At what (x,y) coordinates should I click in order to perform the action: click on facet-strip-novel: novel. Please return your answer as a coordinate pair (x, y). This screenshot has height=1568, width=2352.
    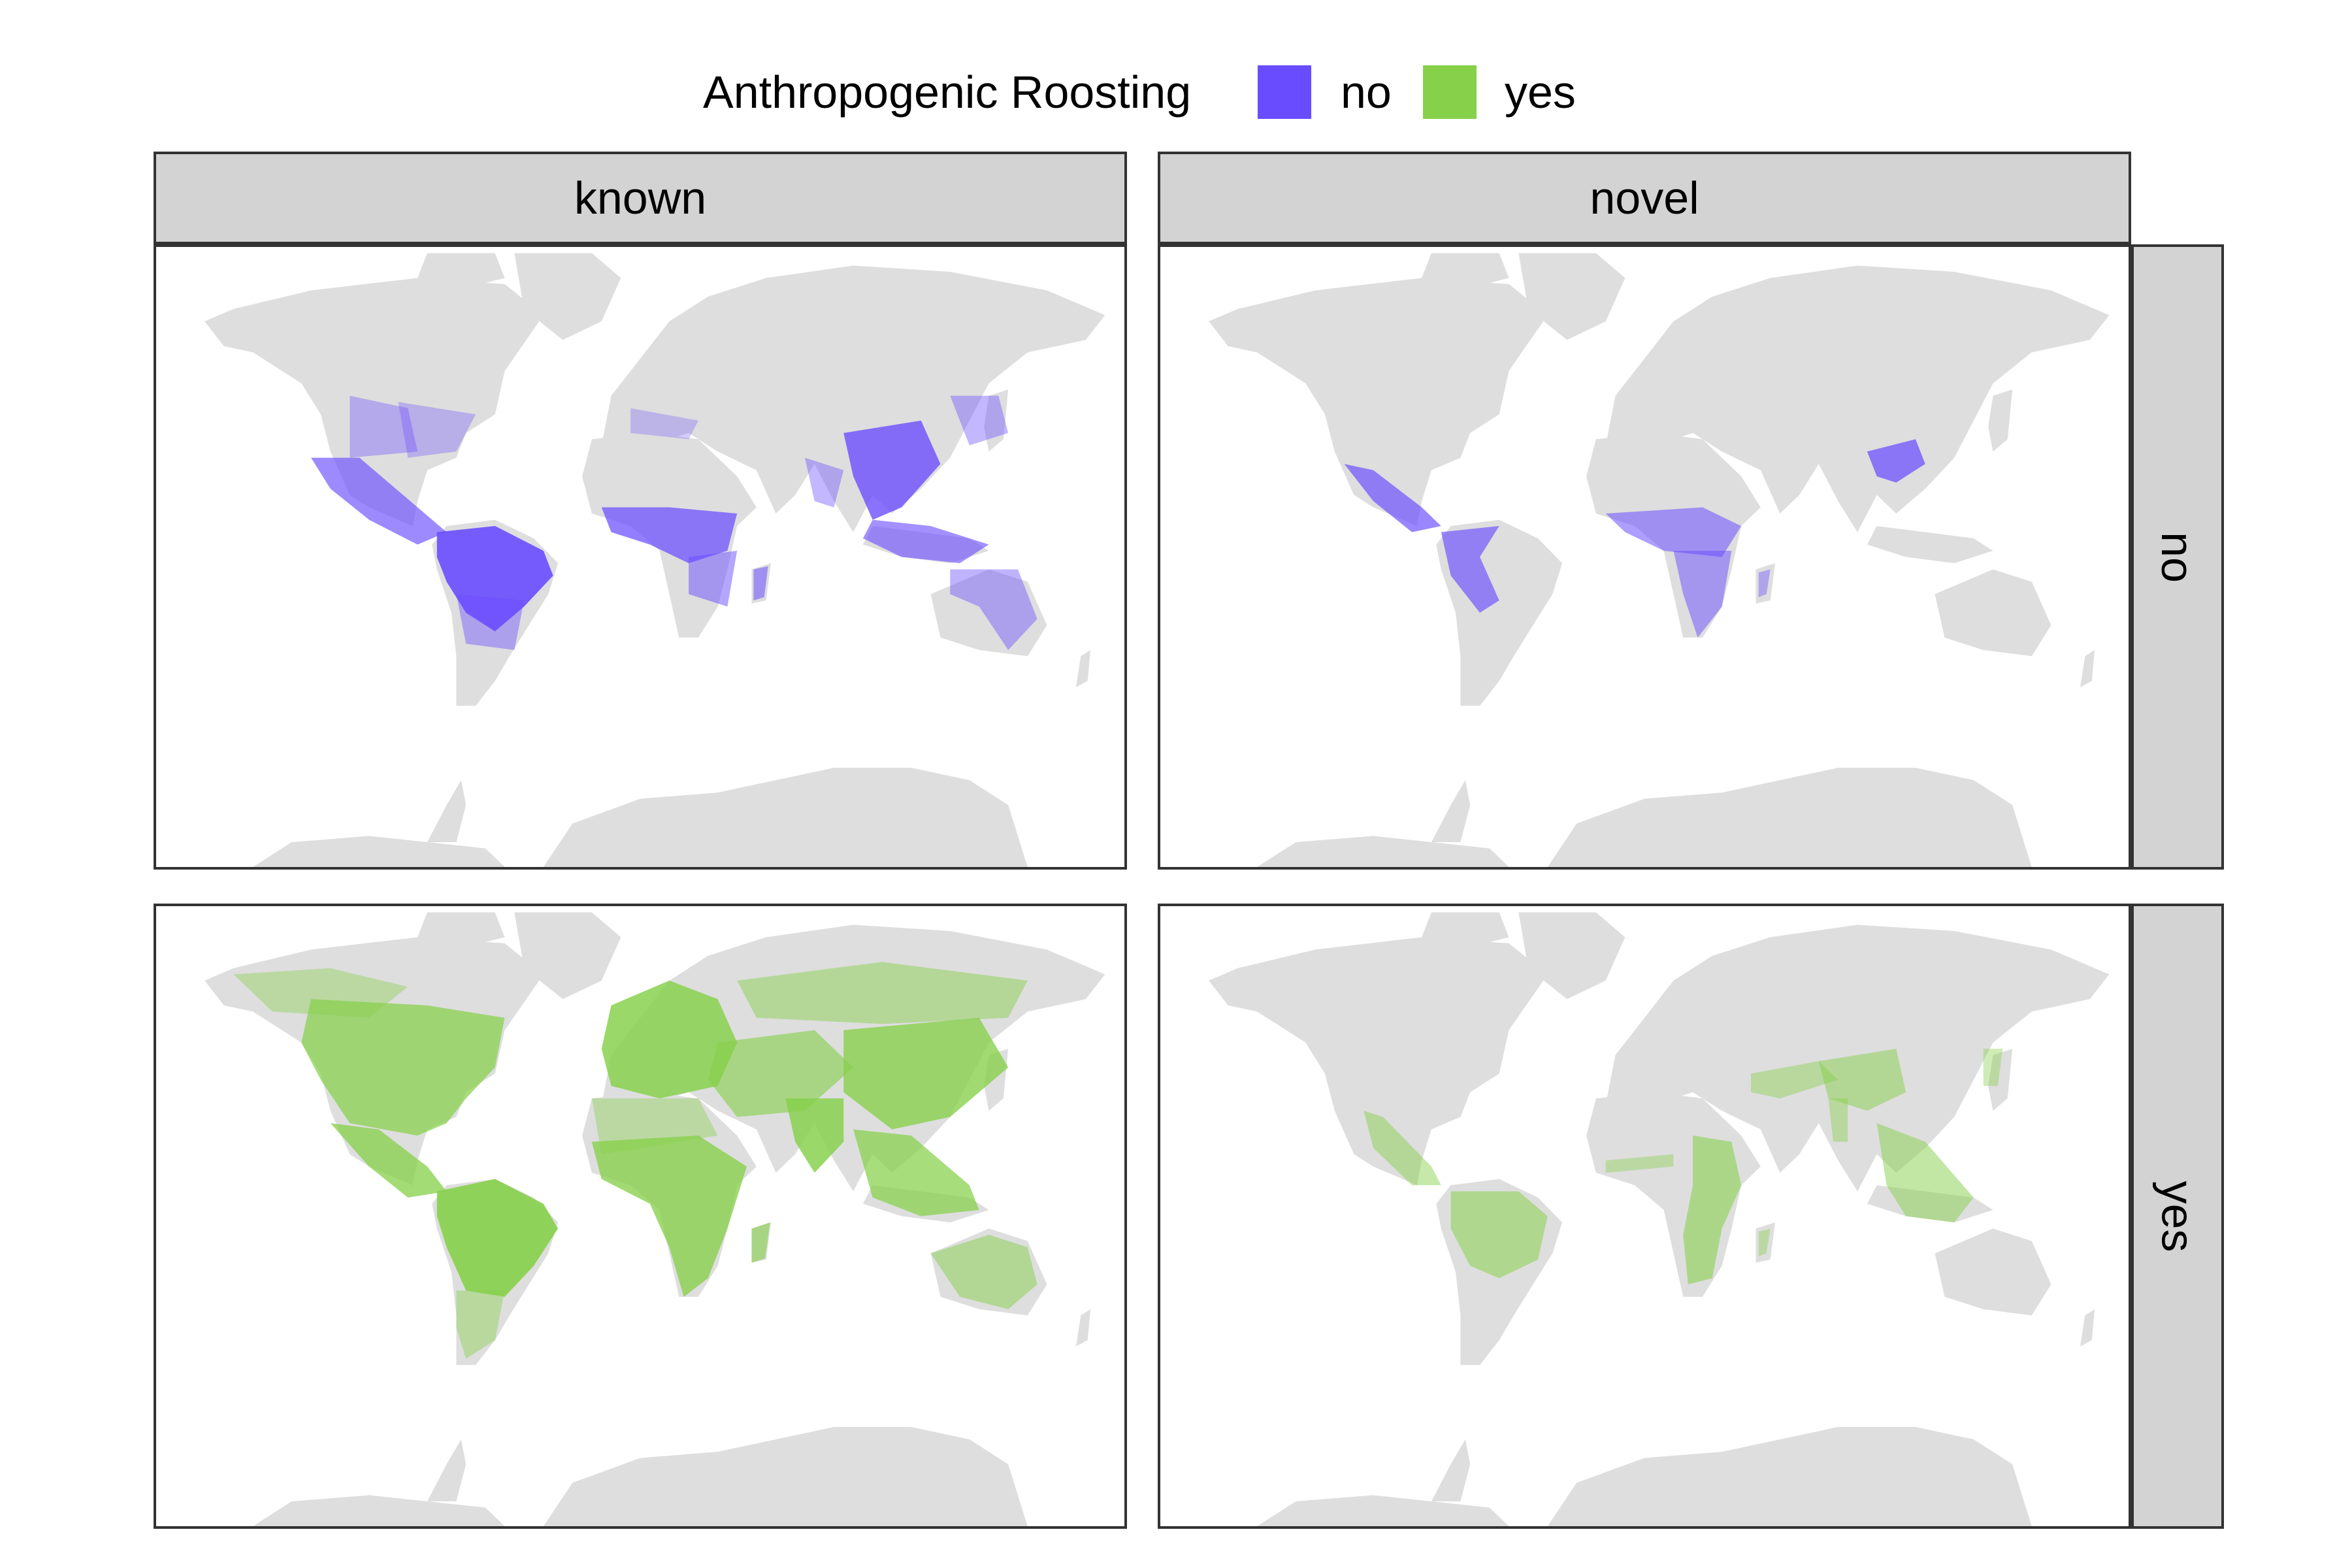
    Looking at the image, I should click on (1644, 198).